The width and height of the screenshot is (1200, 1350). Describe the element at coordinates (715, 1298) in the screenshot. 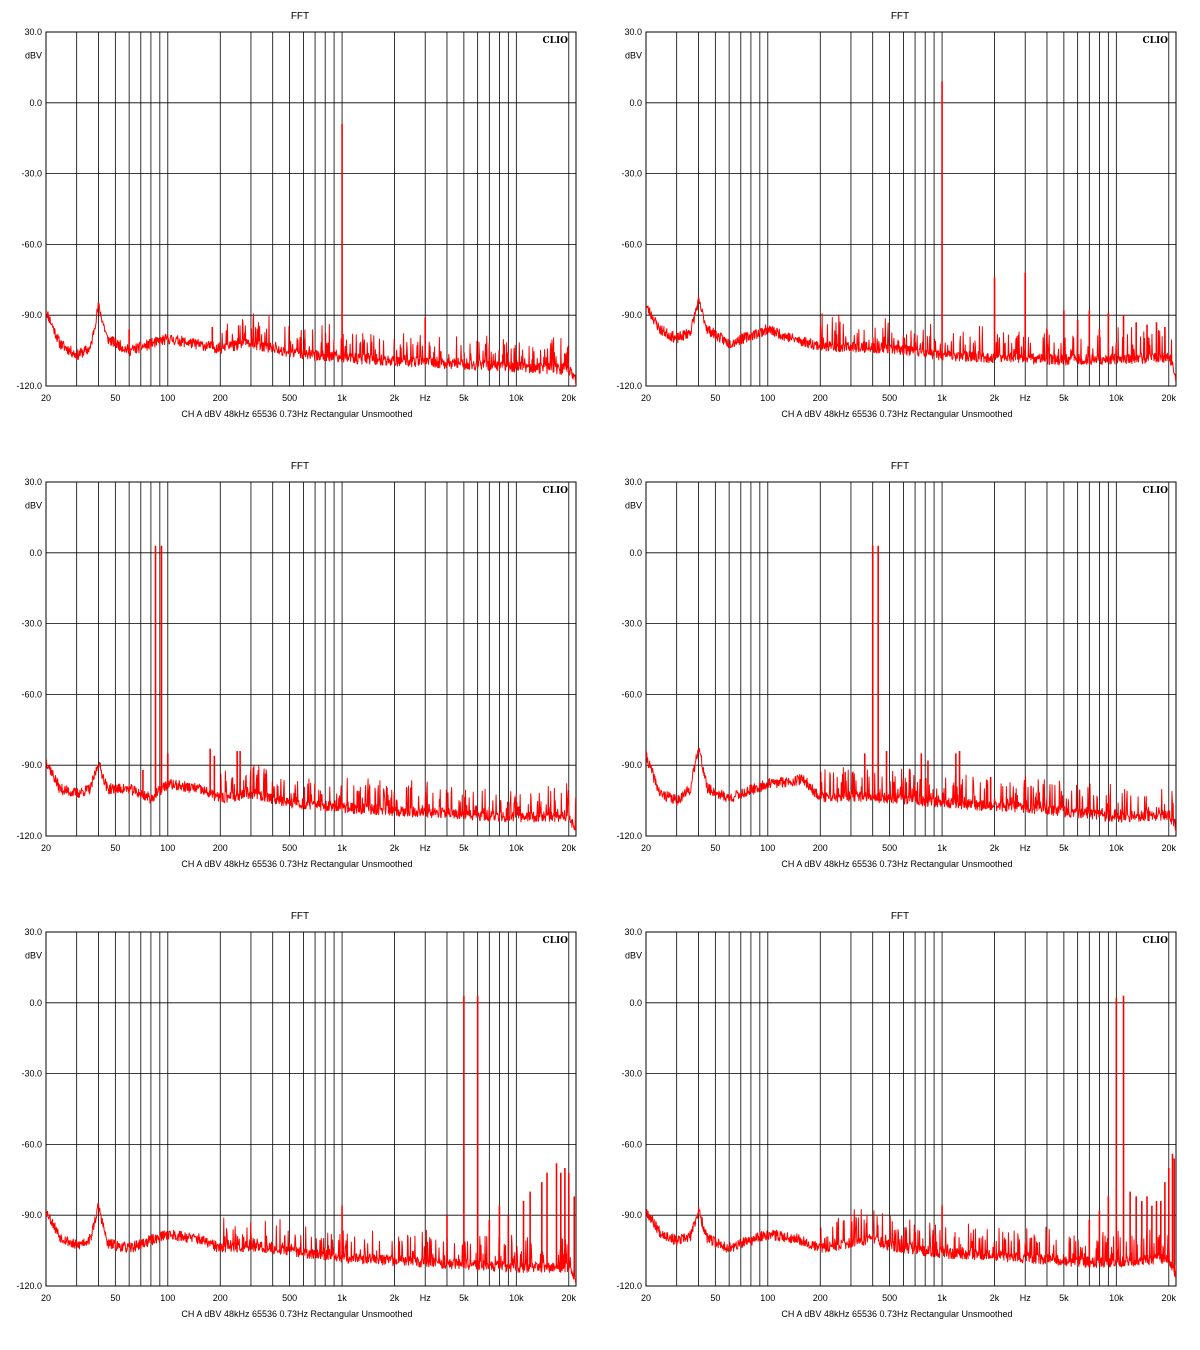

I see `x-tick-label: 50` at that location.